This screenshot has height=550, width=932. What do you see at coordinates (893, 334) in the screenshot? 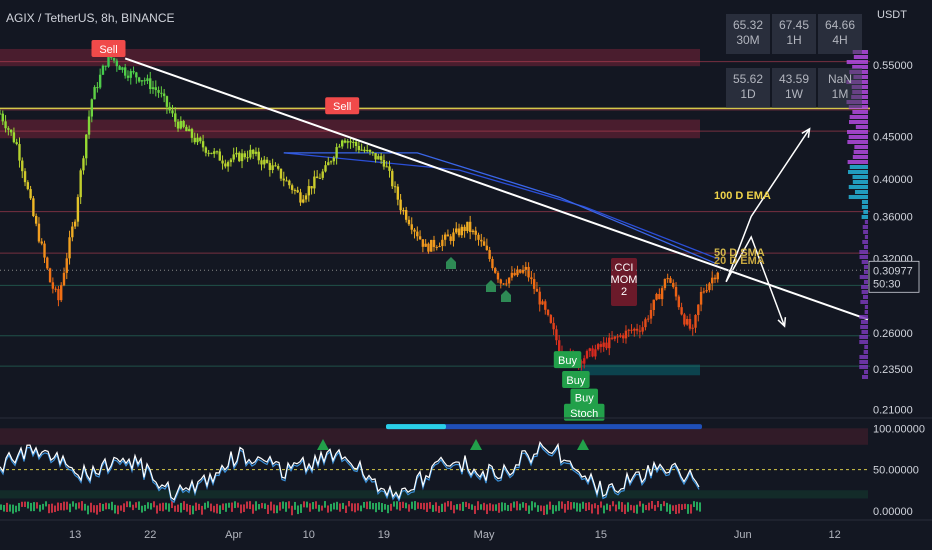
I see `price-tick-5: 0.26000` at bounding box center [893, 334].